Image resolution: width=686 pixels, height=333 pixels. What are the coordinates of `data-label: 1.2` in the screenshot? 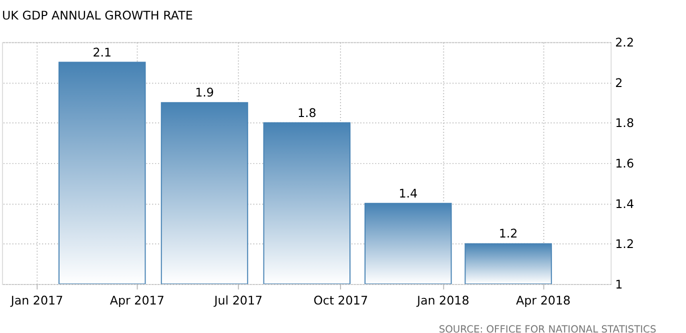 It's located at (508, 233).